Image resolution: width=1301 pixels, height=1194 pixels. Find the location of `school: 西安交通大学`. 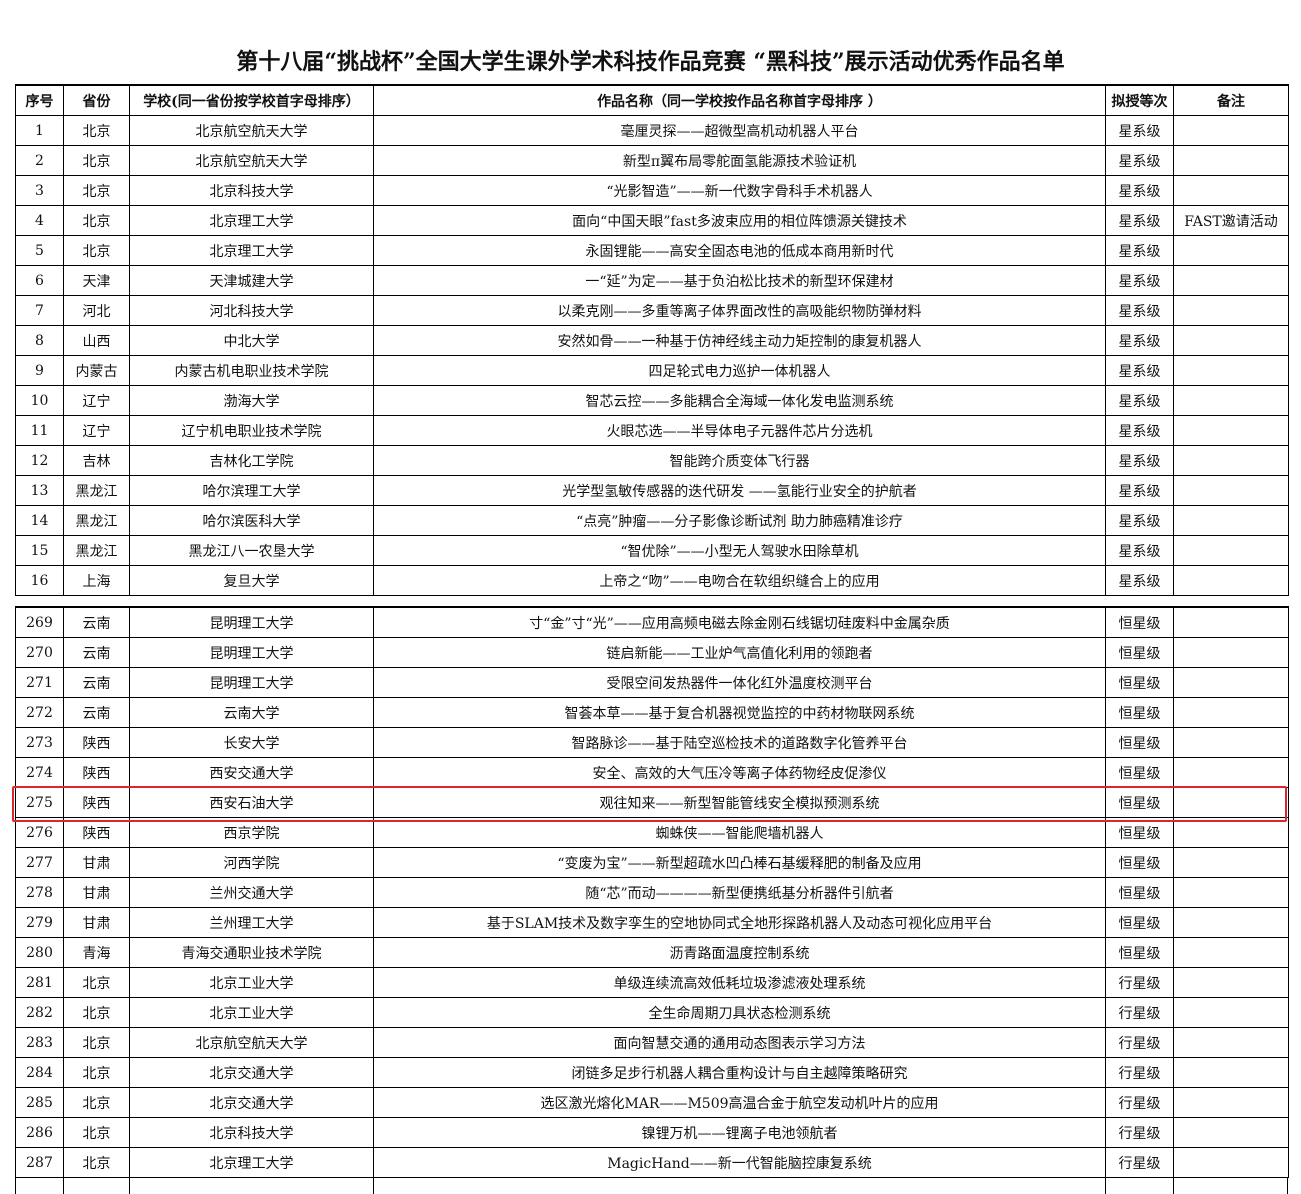

school: 西安交通大学 is located at coordinates (251, 772).